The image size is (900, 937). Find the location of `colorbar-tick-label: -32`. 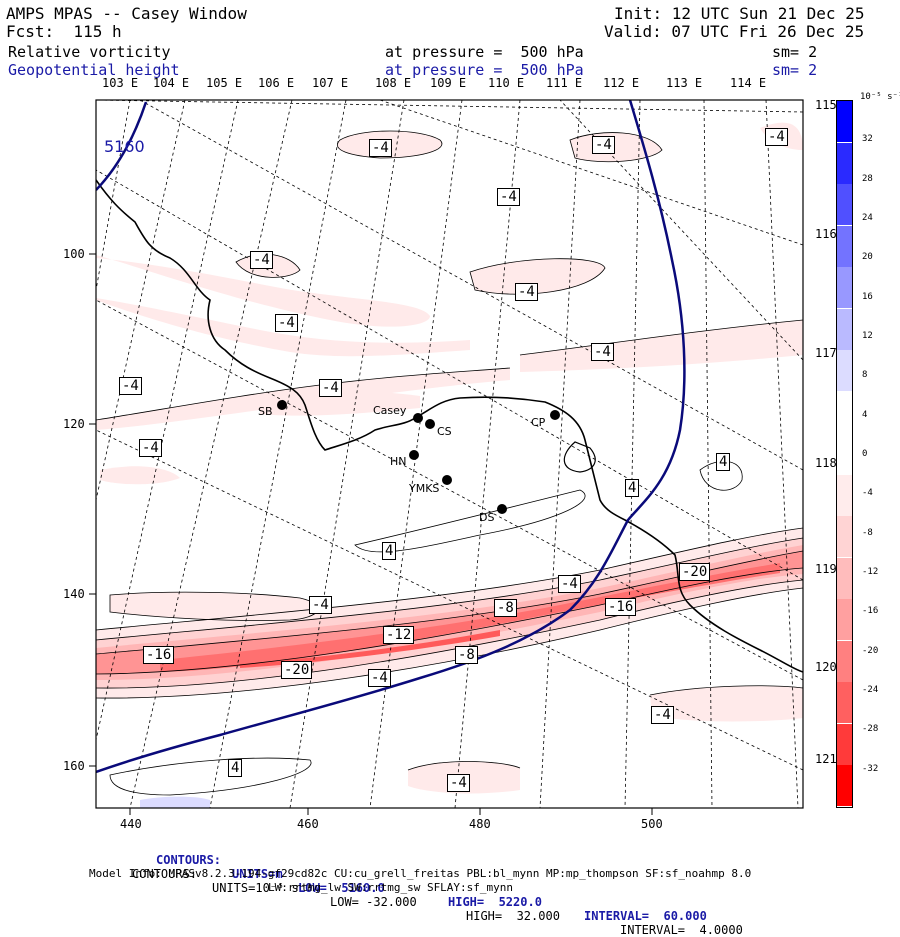

colorbar-tick-label: -32 is located at coordinates (870, 768).